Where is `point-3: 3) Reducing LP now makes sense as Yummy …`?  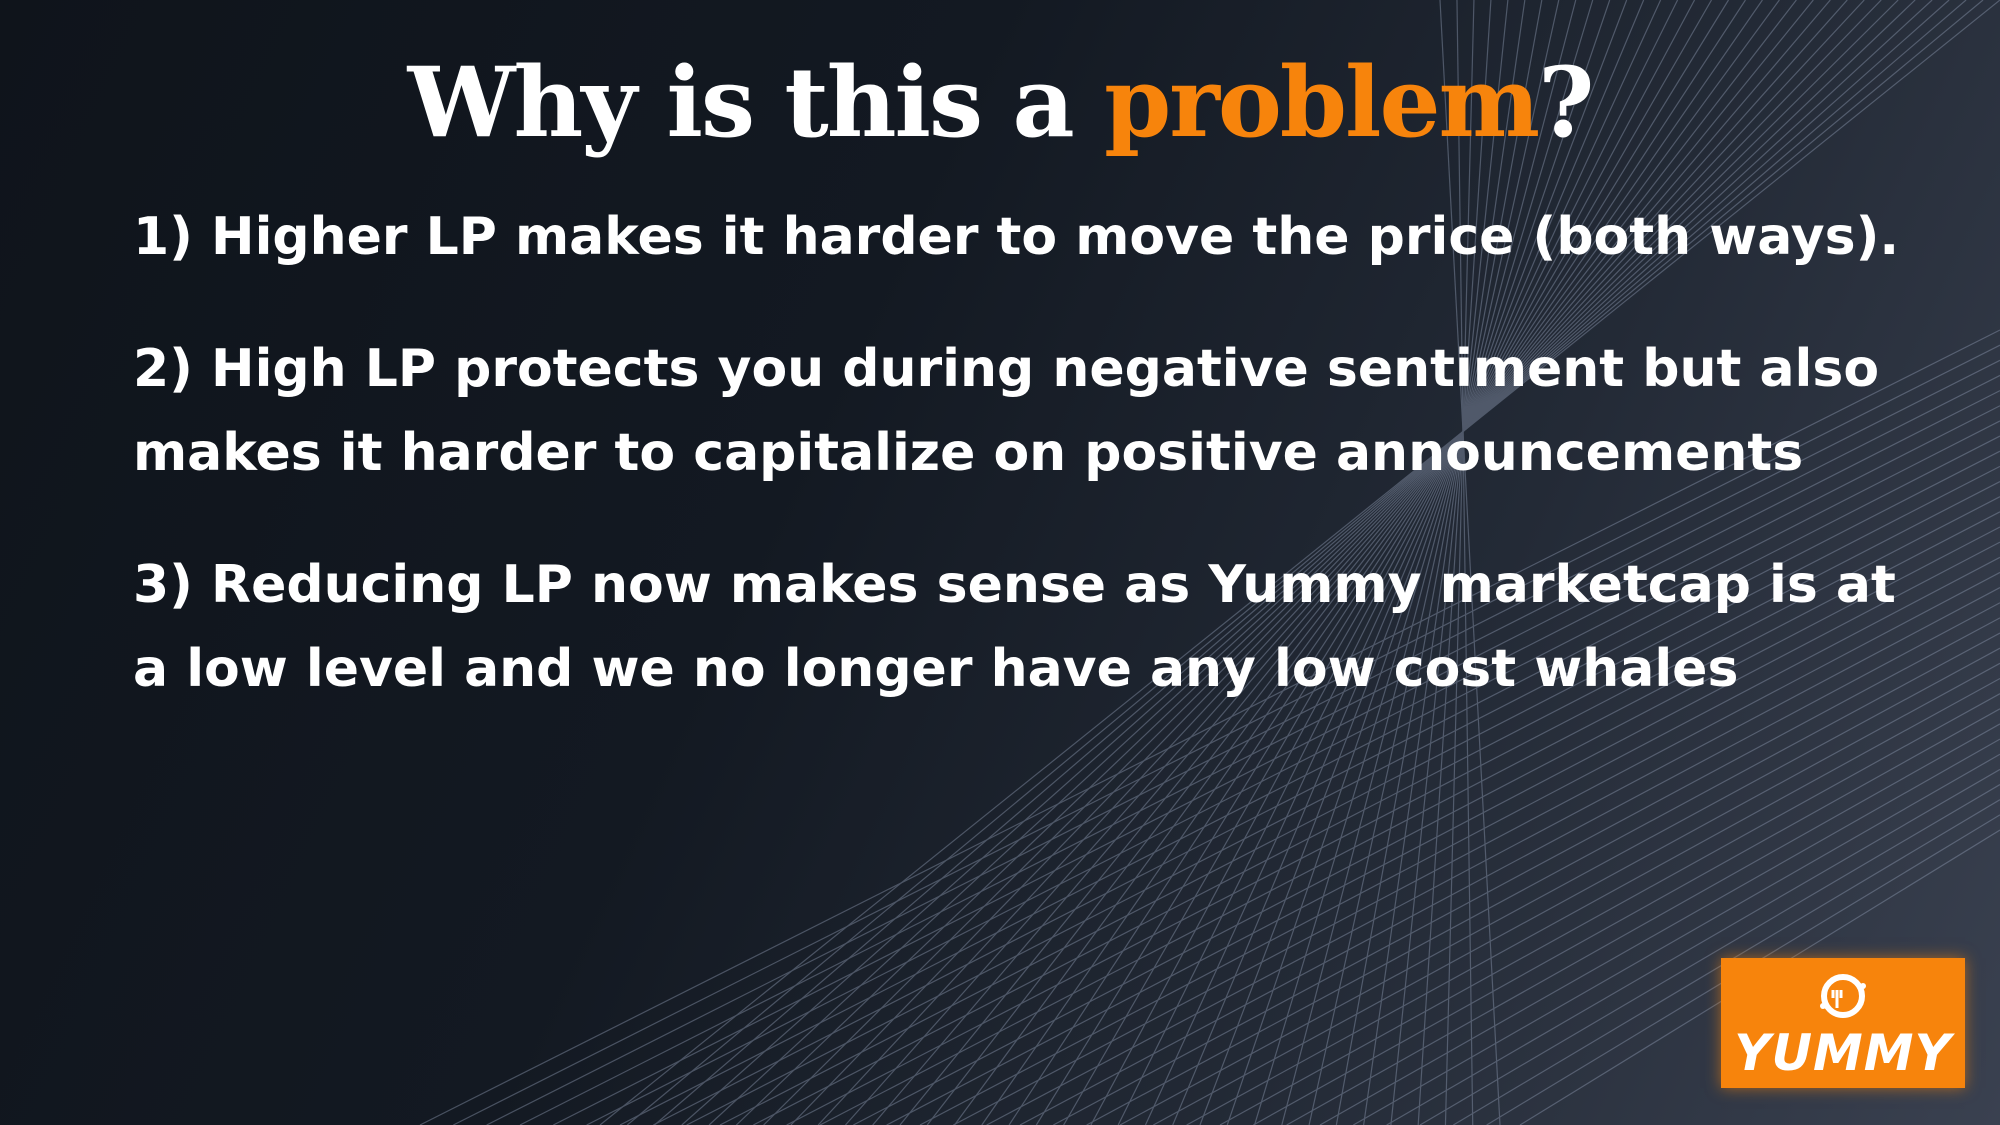
point-3: 3) Reducing LP now makes sense as Yummy … is located at coordinates (1014, 627).